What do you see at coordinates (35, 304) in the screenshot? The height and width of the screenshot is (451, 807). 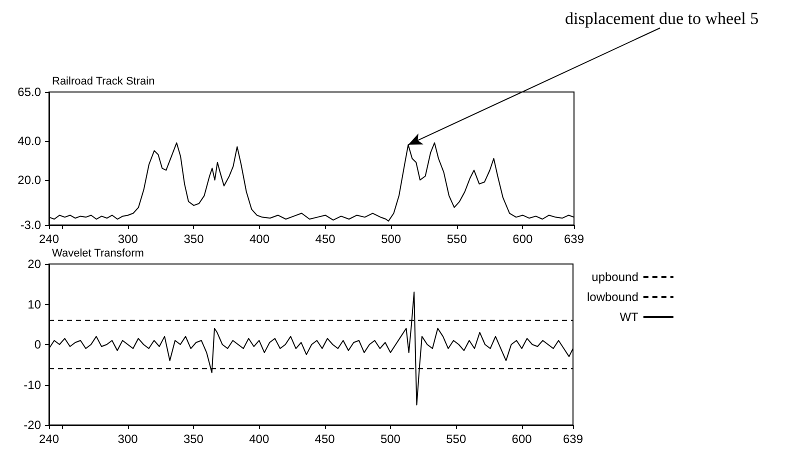 I see `y-tick-label: 10` at bounding box center [35, 304].